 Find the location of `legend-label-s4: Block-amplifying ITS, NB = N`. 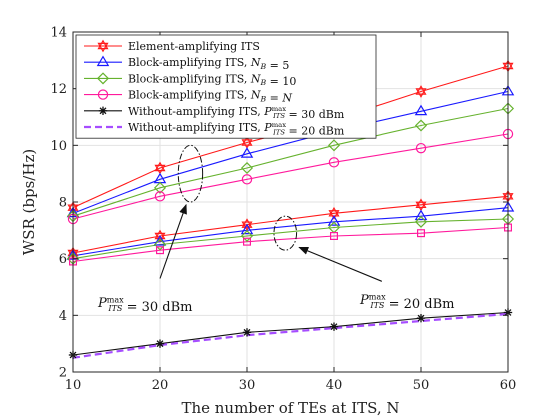

legend-label-s4: Block-amplifying ITS, NB = N is located at coordinates (210, 97).